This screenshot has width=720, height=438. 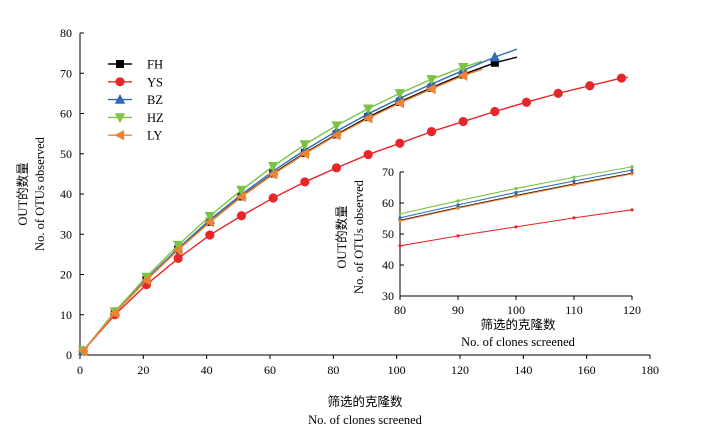 What do you see at coordinates (66, 154) in the screenshot?
I see `y-tick-label: 50` at bounding box center [66, 154].